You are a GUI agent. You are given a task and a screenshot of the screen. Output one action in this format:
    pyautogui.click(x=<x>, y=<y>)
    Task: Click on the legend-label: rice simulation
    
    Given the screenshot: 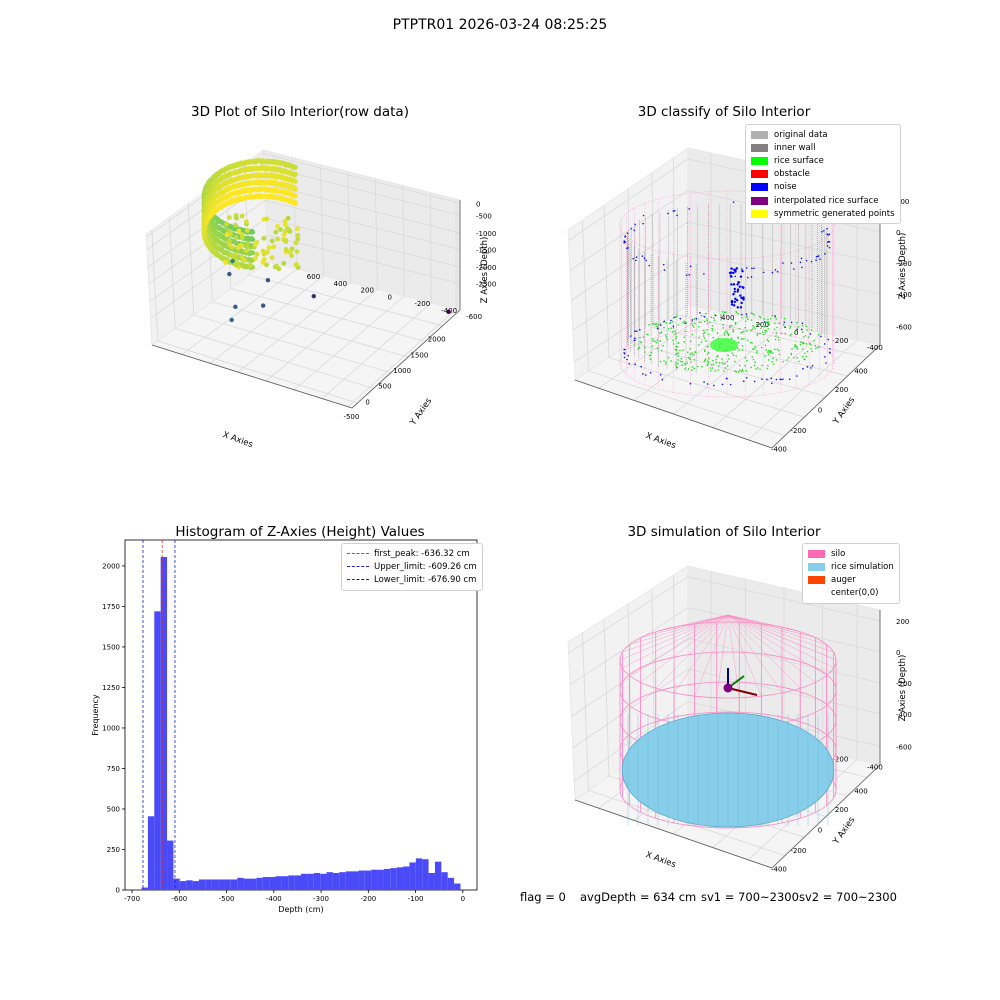 What is the action you would take?
    pyautogui.click(x=862, y=566)
    